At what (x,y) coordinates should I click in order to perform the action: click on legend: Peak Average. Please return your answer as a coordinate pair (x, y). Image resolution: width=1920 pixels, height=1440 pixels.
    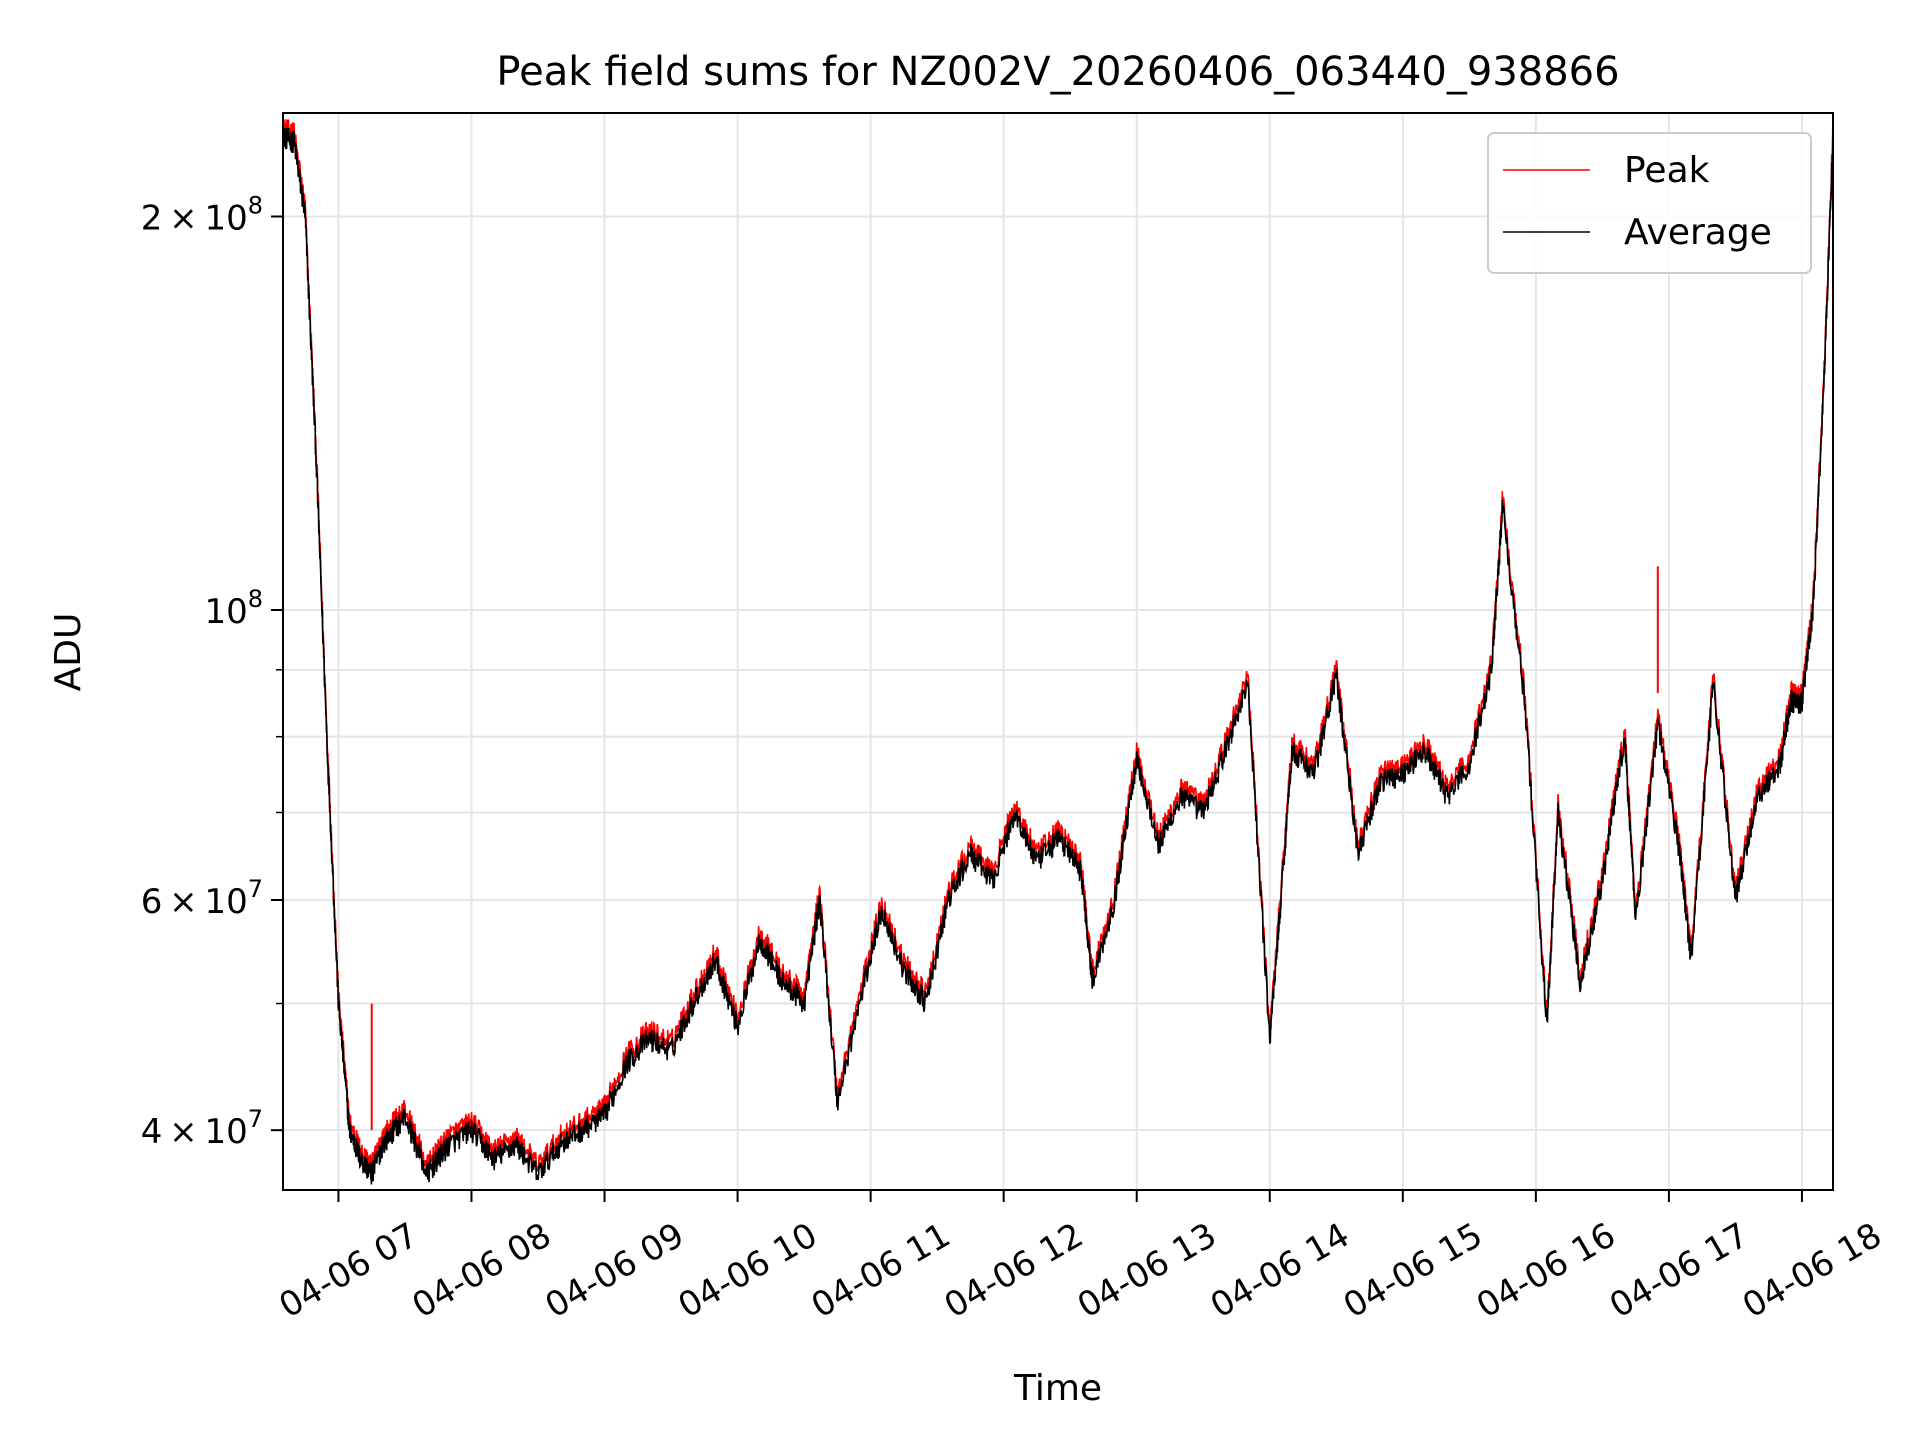
    Looking at the image, I should click on (1649, 203).